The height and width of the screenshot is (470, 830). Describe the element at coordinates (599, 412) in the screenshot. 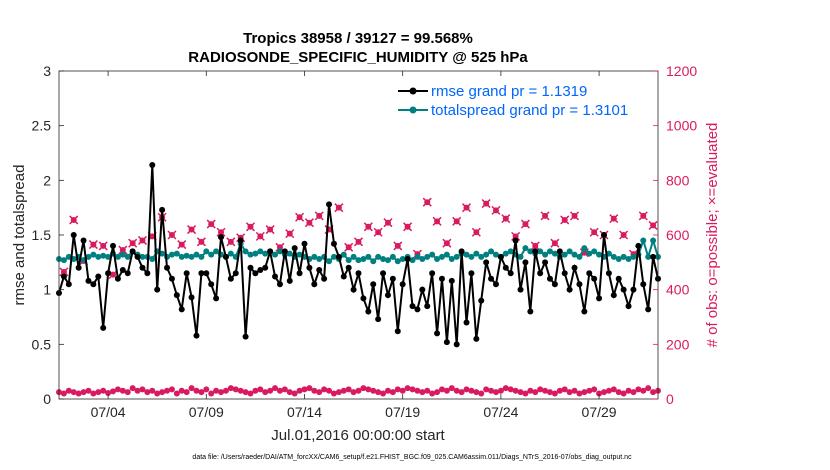

I see `x-tick-label: 07/29` at that location.